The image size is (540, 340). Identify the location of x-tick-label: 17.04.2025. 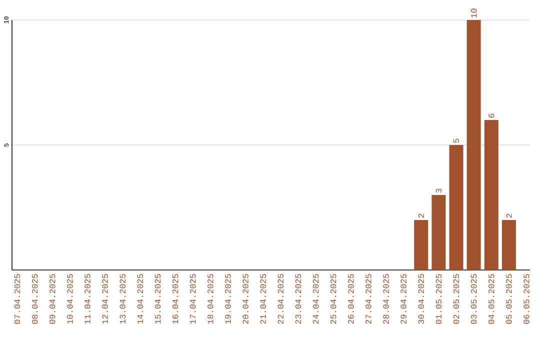
(193, 299).